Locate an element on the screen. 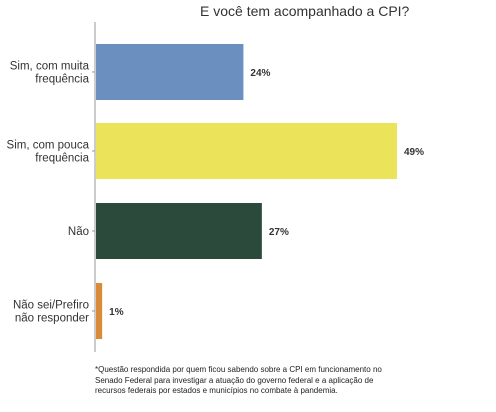 The height and width of the screenshot is (412, 496). chart-title: E você tem acompanhado a CPI? is located at coordinates (305, 11).